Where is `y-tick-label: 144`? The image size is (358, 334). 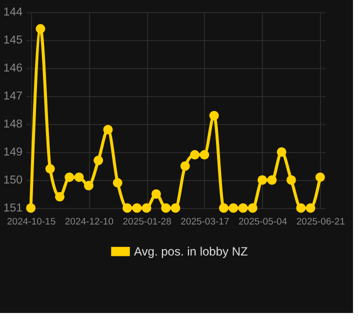 y-tick-label: 144 is located at coordinates (13, 12).